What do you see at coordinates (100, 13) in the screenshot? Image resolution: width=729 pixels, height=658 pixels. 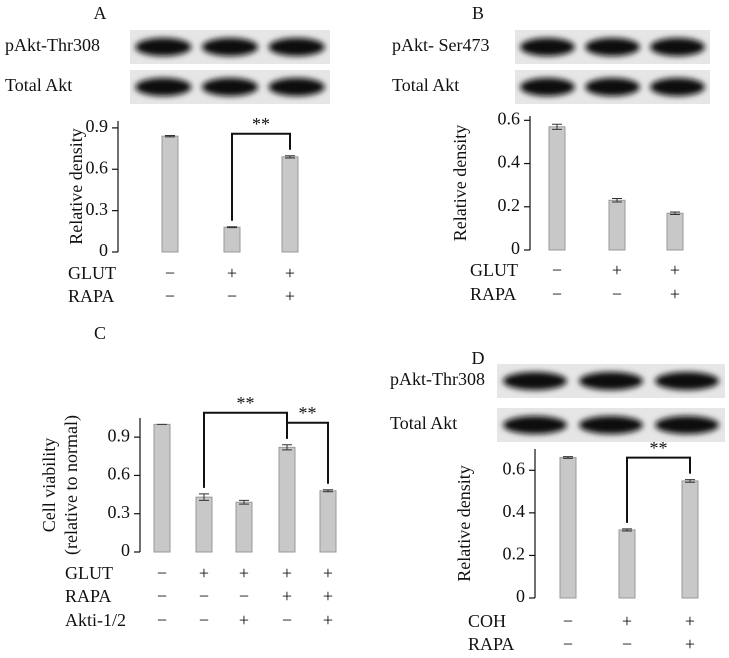 I see `panel-letter: A` at bounding box center [100, 13].